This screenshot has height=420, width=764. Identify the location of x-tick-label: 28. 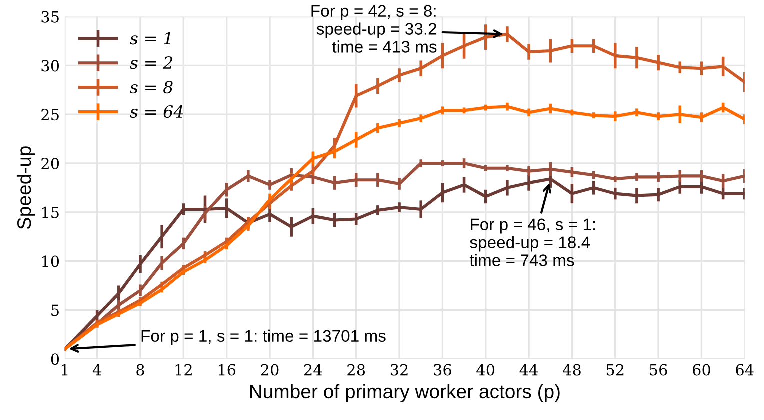
(357, 370).